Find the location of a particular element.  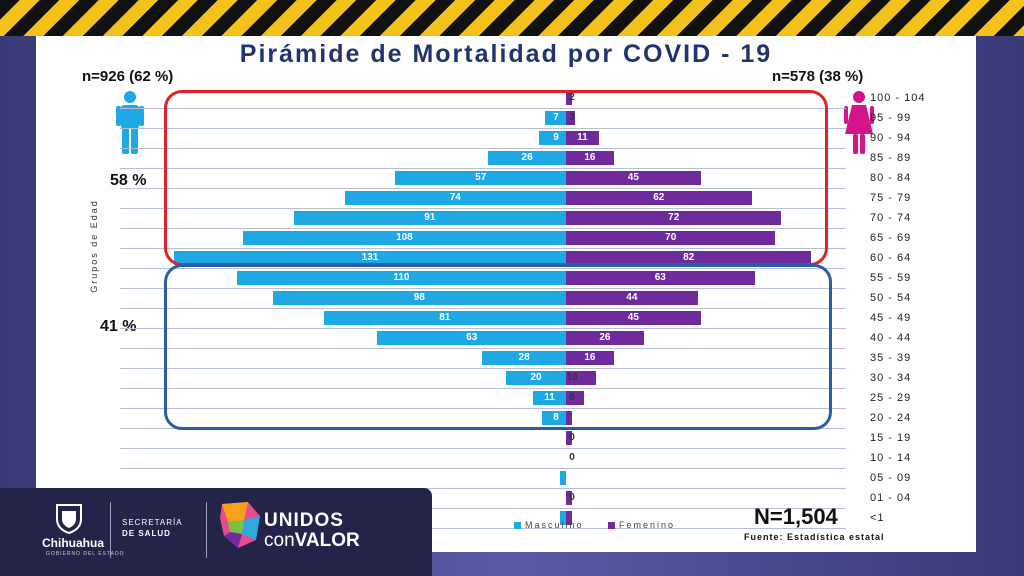

secretaria-line2: DE SALUD is located at coordinates (146, 533).